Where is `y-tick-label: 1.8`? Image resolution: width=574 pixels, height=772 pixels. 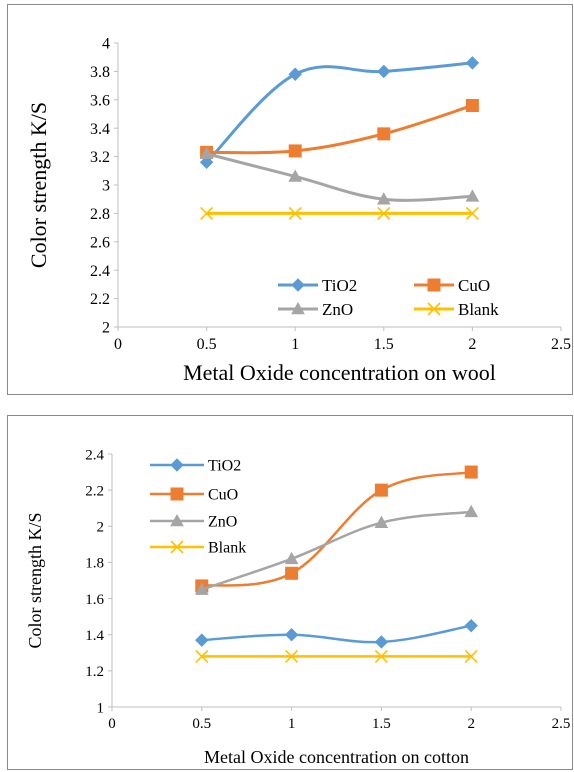 y-tick-label: 1.8 is located at coordinates (94, 564).